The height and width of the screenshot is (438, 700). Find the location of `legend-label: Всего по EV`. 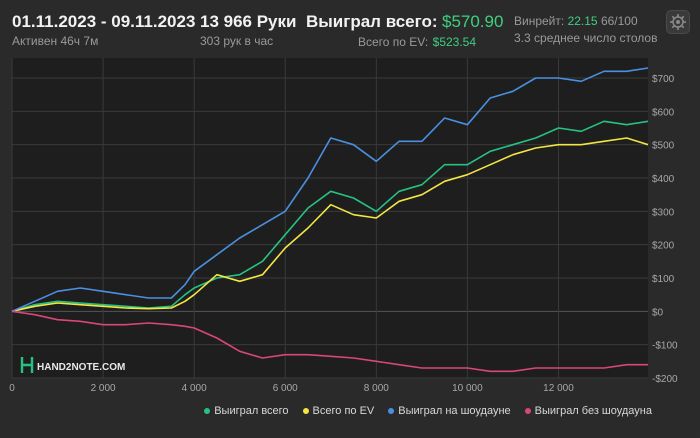

legend-label: Всего по EV is located at coordinates (343, 411).